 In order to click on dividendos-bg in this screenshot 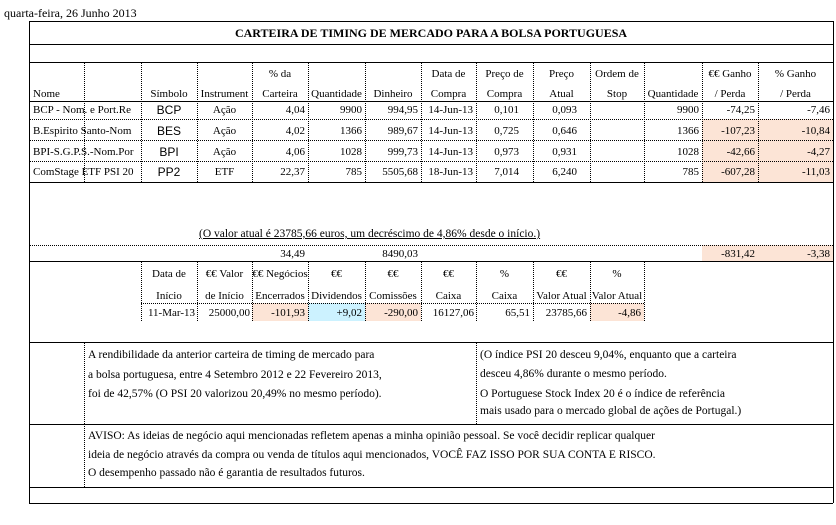, I will do `click(336, 312)`.